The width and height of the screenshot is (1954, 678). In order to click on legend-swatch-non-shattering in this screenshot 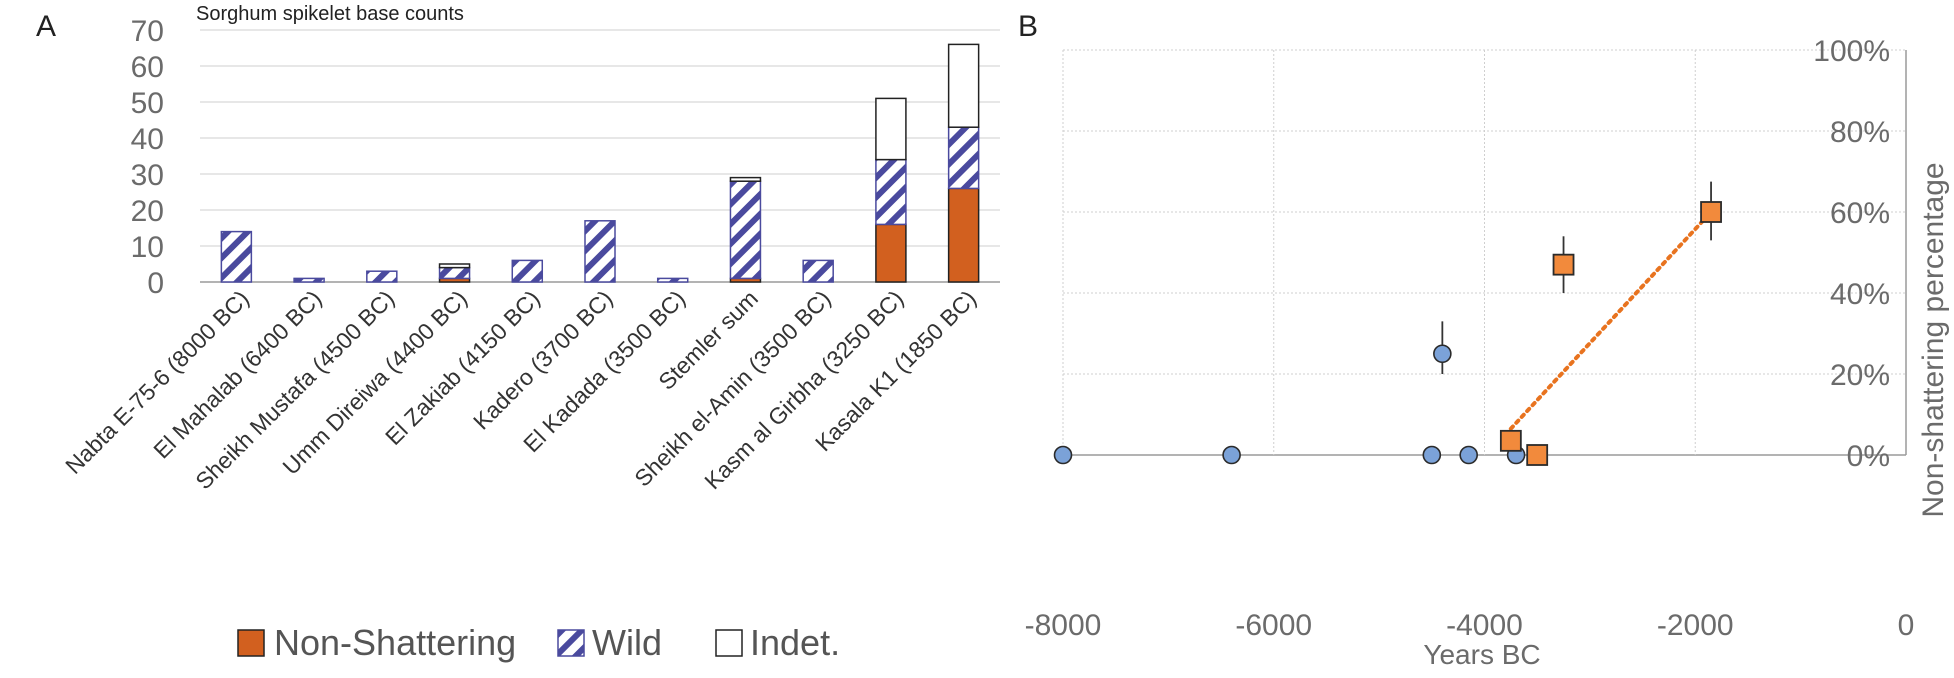, I will do `click(251, 643)`.